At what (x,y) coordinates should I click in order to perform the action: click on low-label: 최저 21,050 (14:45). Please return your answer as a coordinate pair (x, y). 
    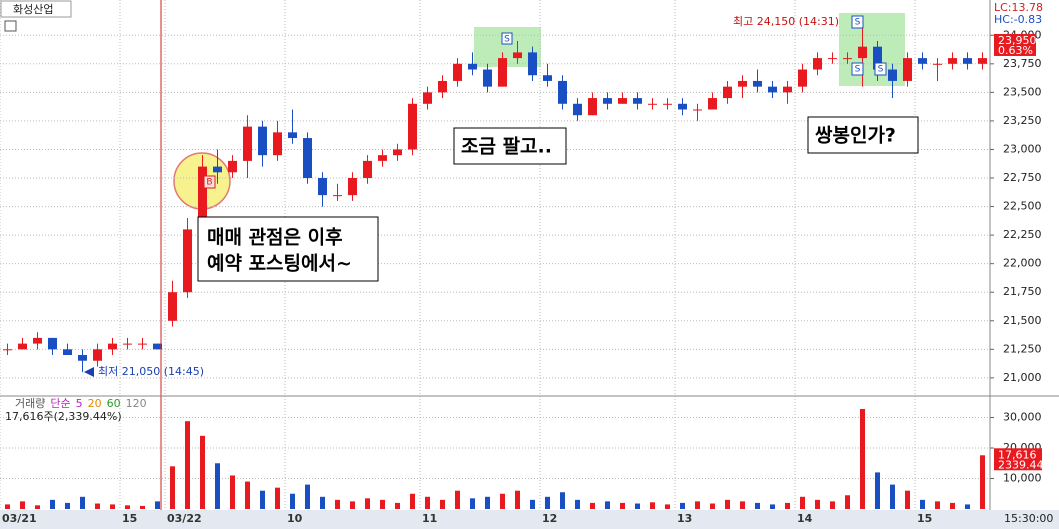
    Looking at the image, I should click on (151, 371).